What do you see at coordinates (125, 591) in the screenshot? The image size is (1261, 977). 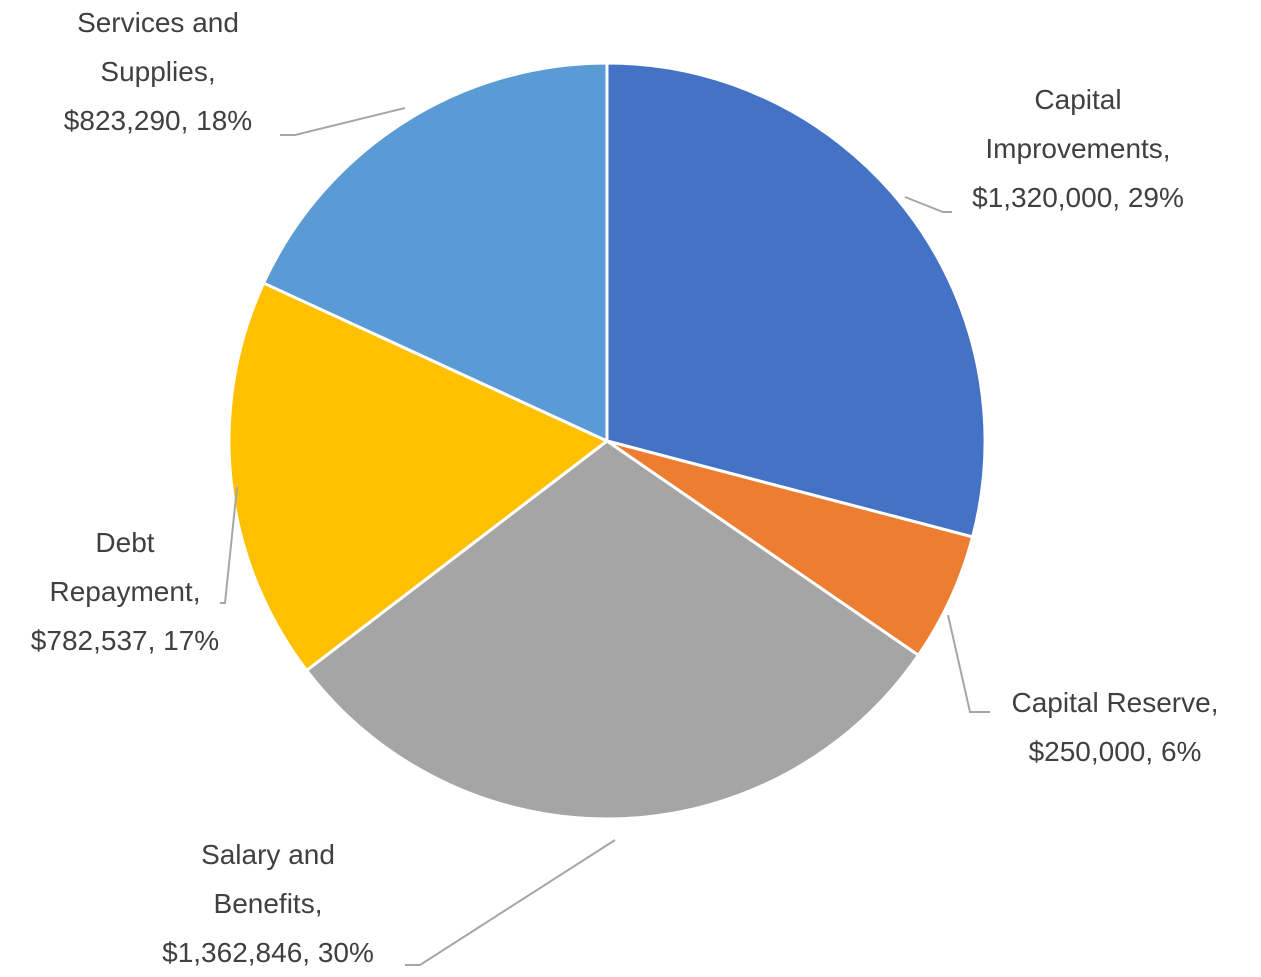 I see `data-label: Debt Repayment, $782,537, 17%` at bounding box center [125, 591].